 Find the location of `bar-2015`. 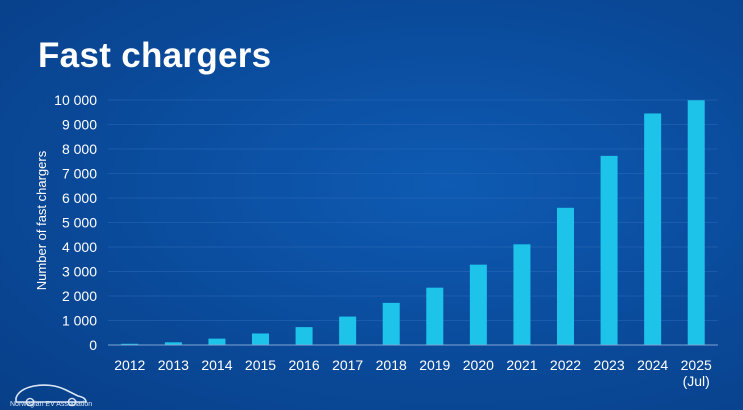

bar-2015 is located at coordinates (260, 339).